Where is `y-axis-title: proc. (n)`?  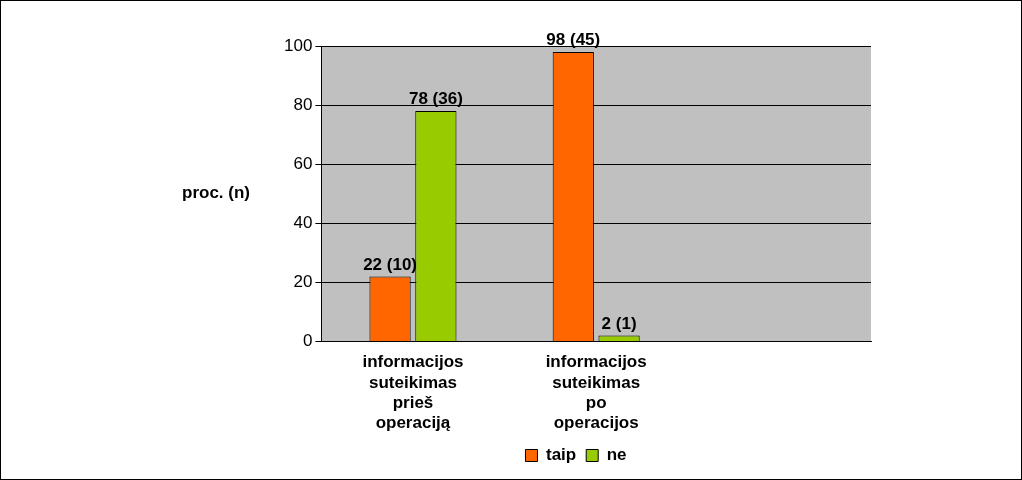
y-axis-title: proc. (n) is located at coordinates (216, 193).